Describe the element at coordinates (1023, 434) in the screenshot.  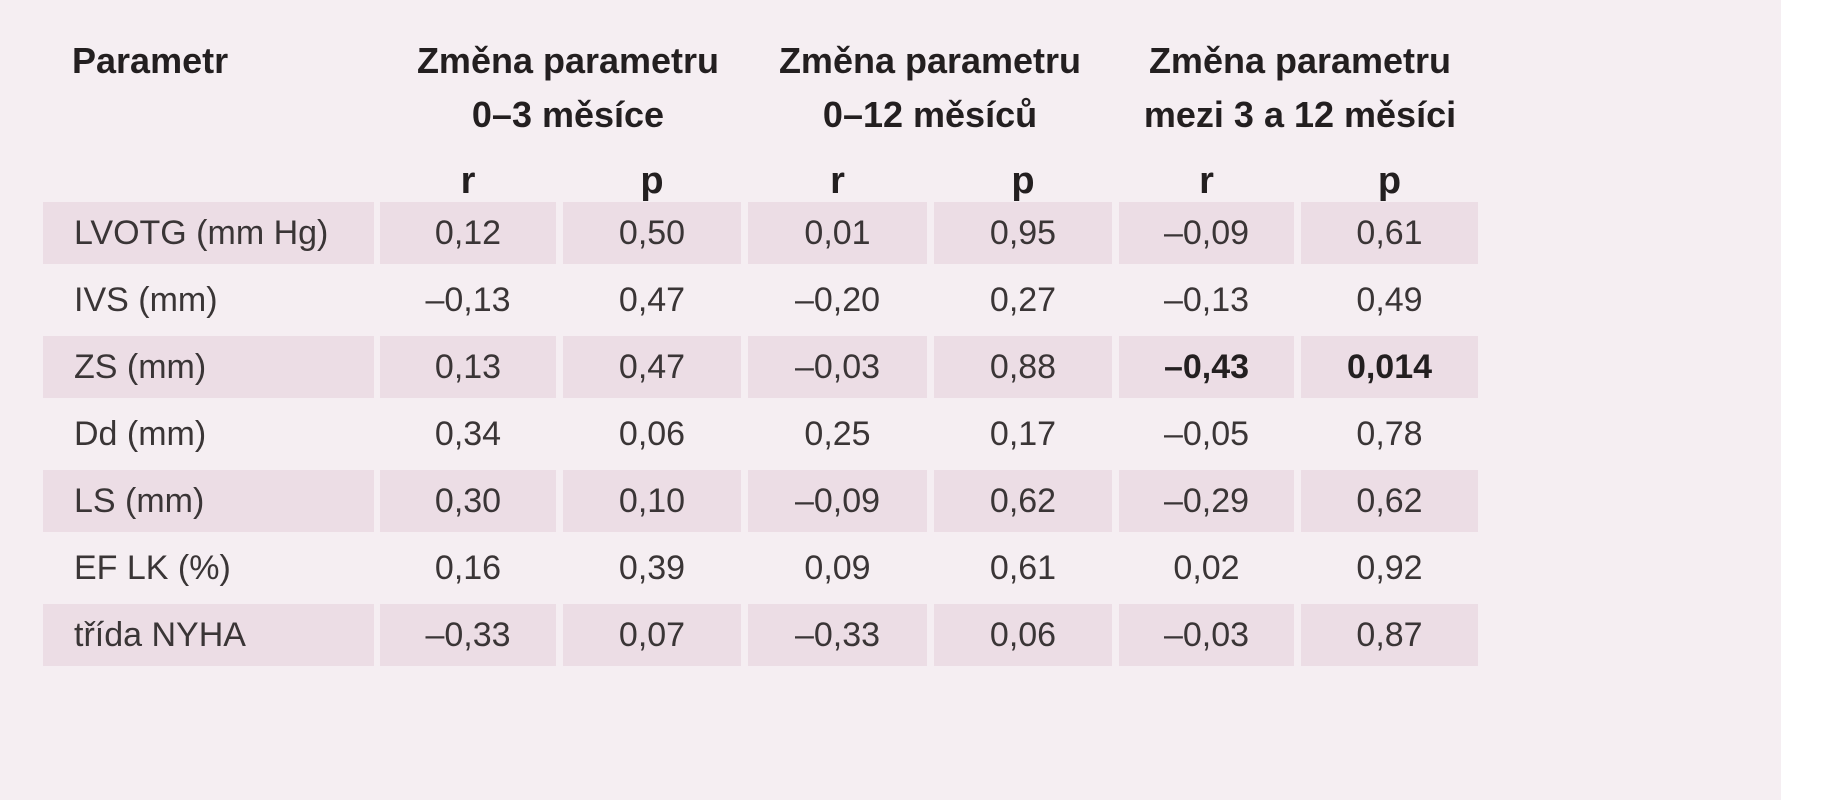
I see `table-cell: 0,17` at that location.